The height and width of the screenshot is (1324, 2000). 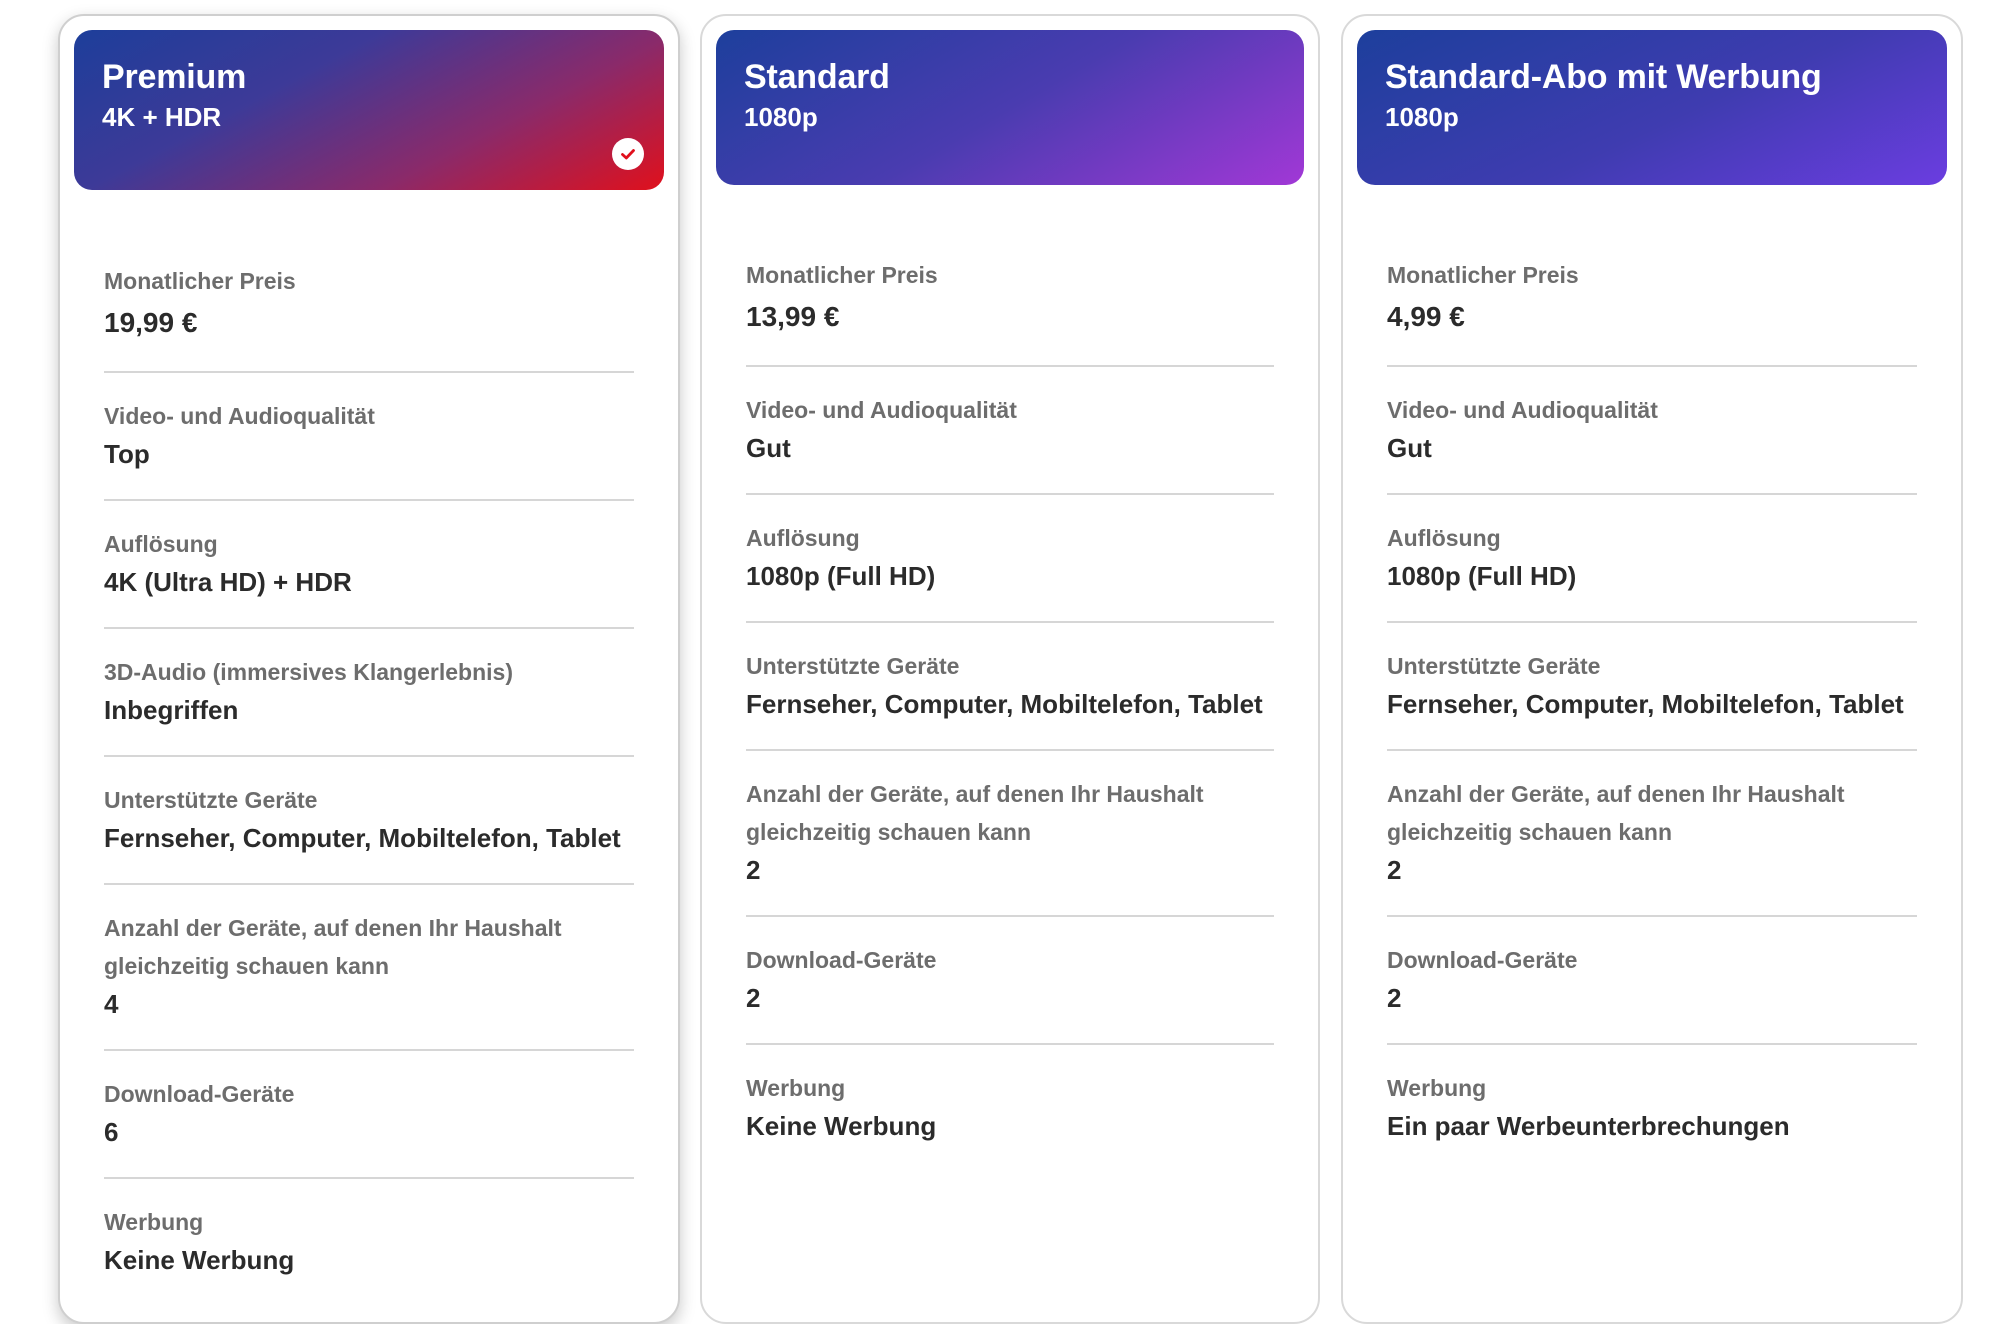 What do you see at coordinates (369, 110) in the screenshot?
I see `plan-header-premium: Premium 4K + HDR` at bounding box center [369, 110].